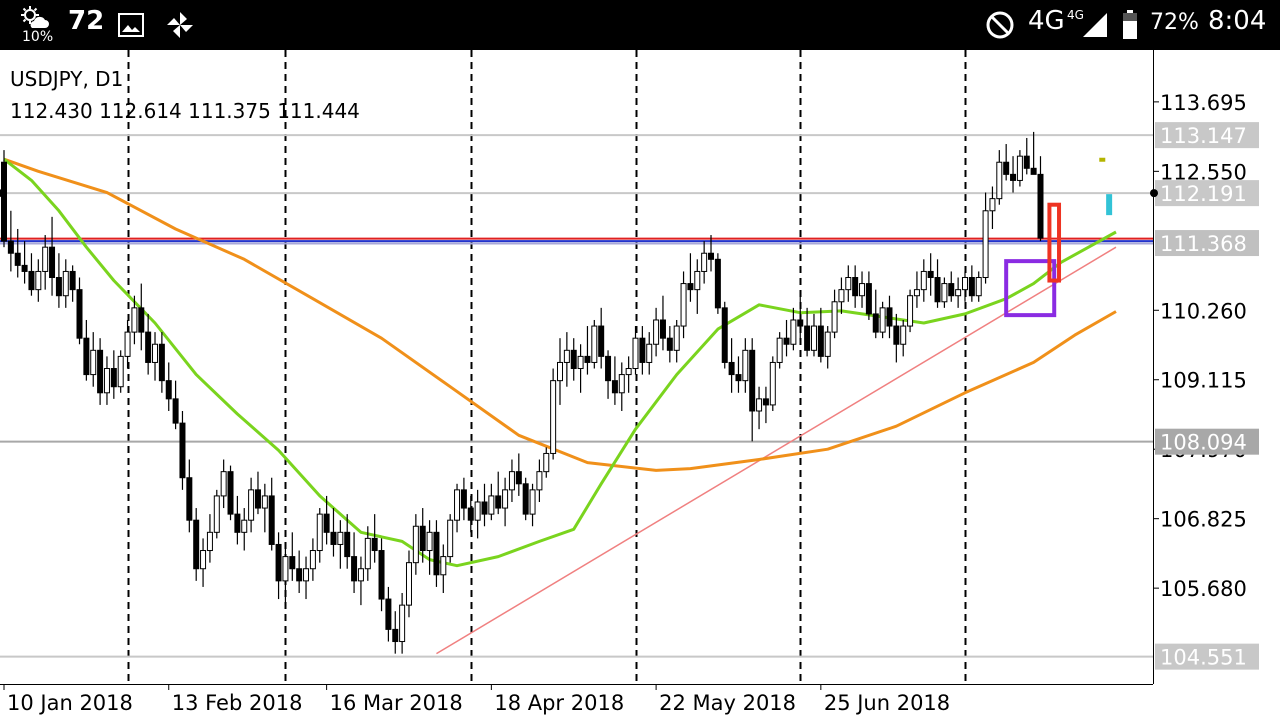 This screenshot has width=1280, height=720. Describe the element at coordinates (1203, 381) in the screenshot. I see `y-tick-label: 109.115` at that location.